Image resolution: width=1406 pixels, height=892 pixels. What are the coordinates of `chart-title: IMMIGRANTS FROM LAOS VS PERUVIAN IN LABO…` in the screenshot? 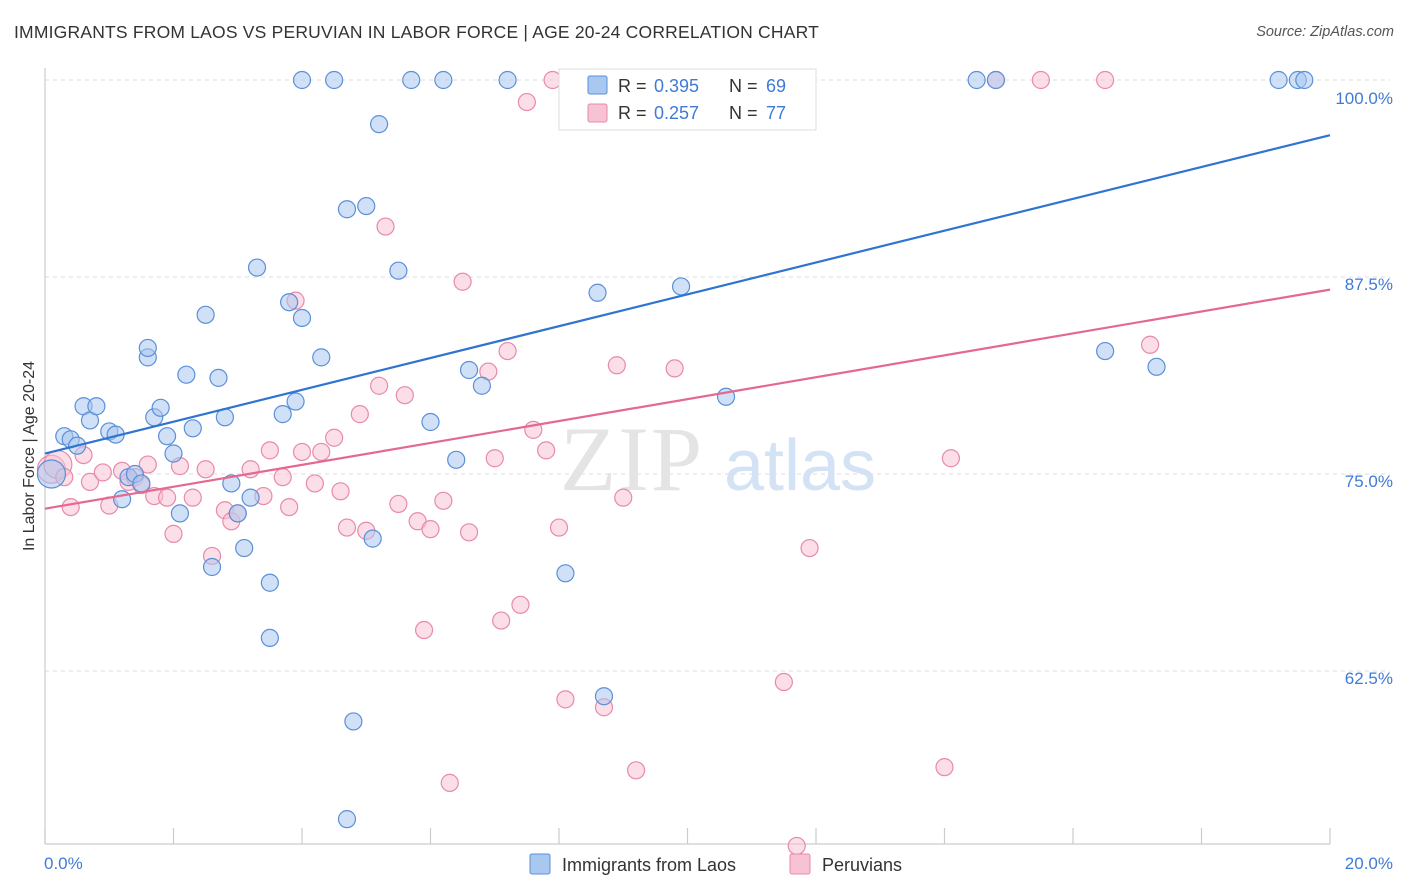 It's located at (417, 32).